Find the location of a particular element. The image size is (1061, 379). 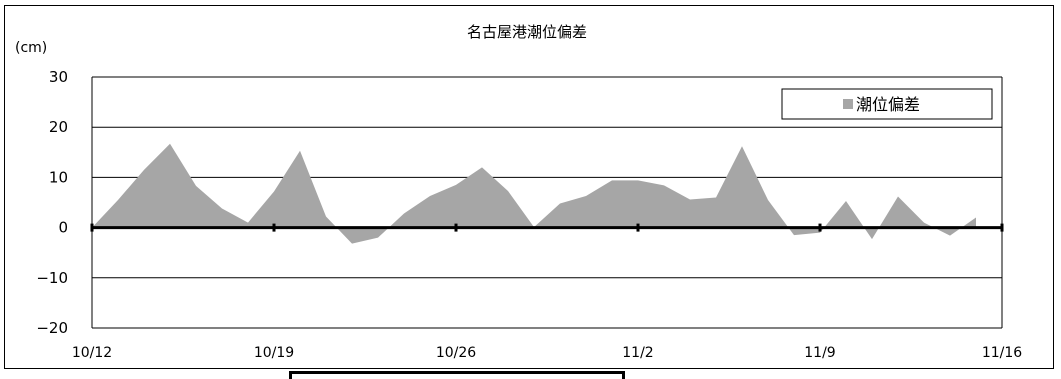

x-tick-label-5: 11/16 is located at coordinates (1002, 353).